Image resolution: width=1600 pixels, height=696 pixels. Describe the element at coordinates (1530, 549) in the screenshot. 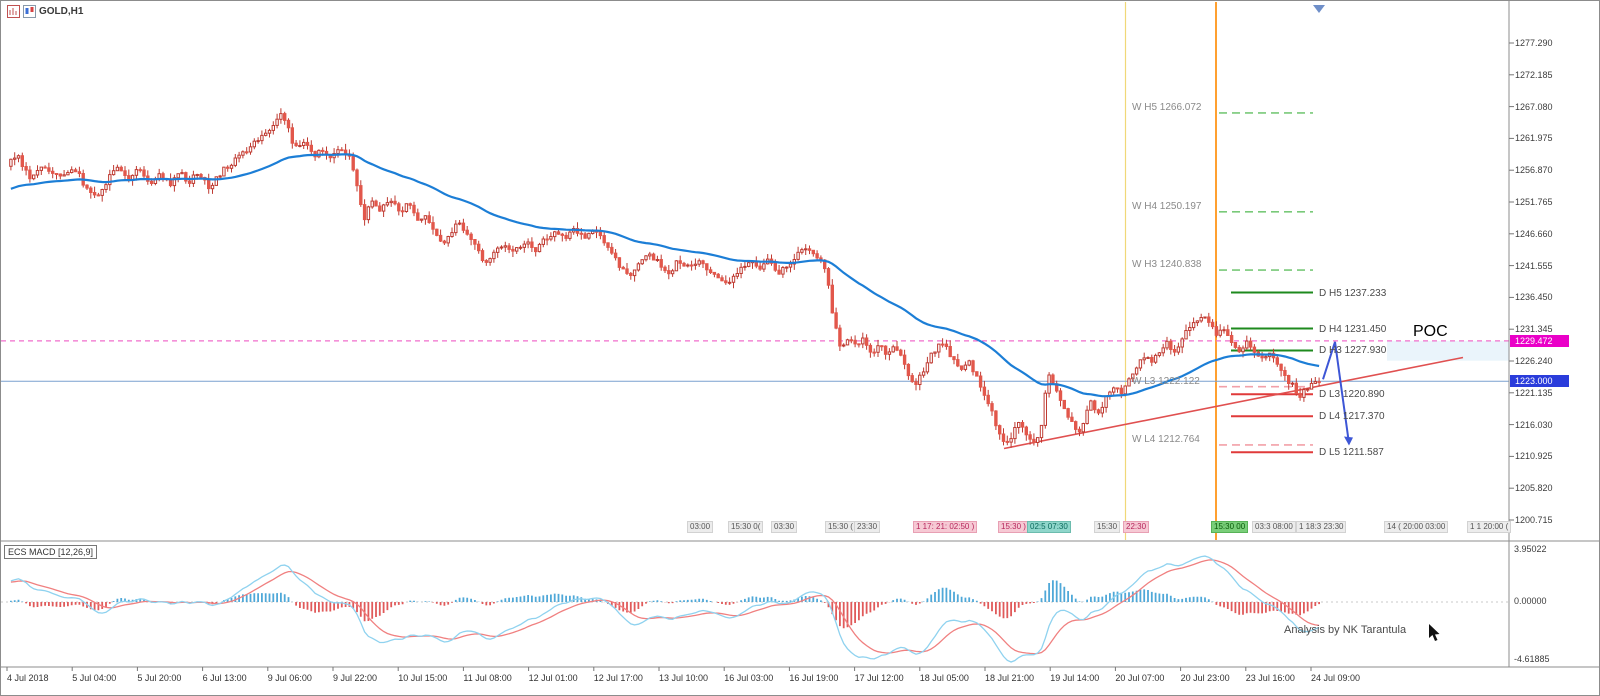

I see `macd-scale-max: 3.95022` at that location.